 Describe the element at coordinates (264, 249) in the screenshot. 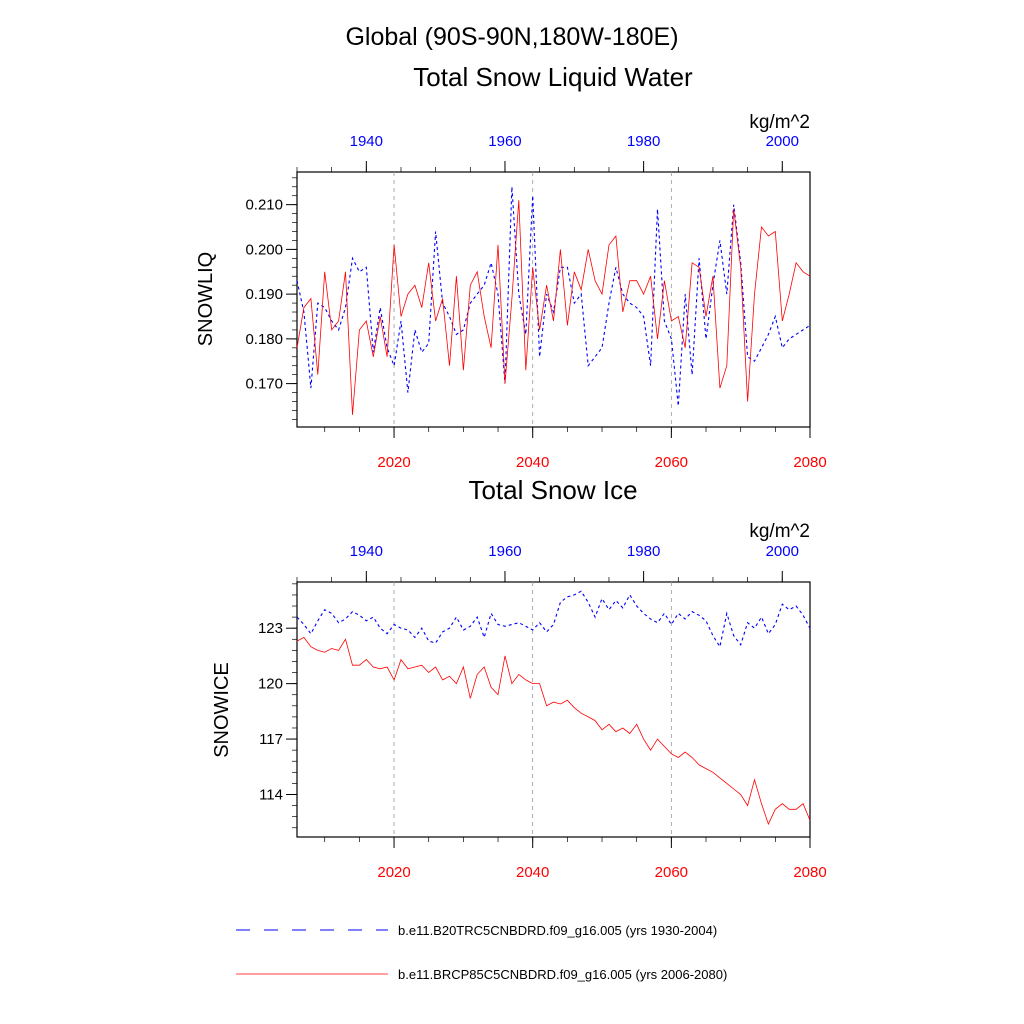

I see `y-tick-label: 0.200` at that location.